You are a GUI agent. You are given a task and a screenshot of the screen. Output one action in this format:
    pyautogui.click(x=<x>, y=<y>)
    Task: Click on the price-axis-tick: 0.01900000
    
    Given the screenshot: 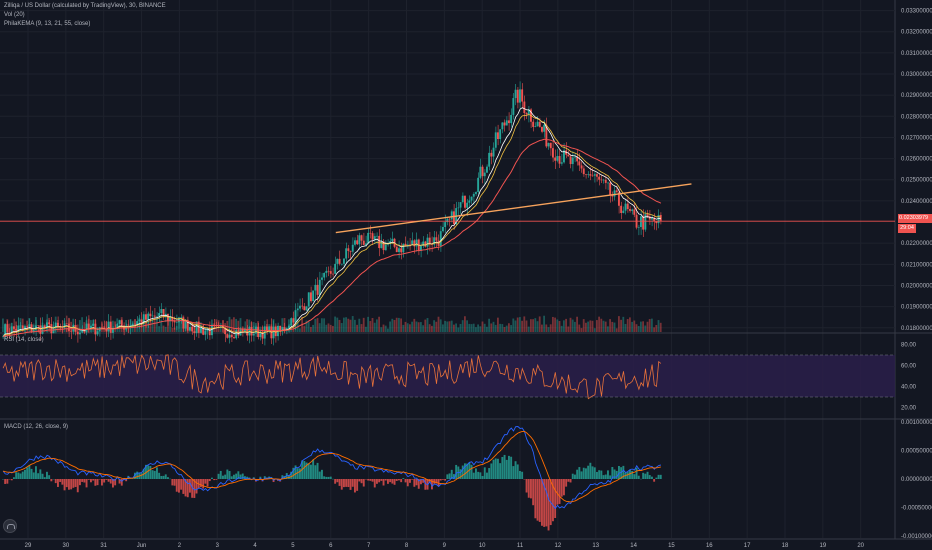 What is the action you would take?
    pyautogui.click(x=916, y=308)
    